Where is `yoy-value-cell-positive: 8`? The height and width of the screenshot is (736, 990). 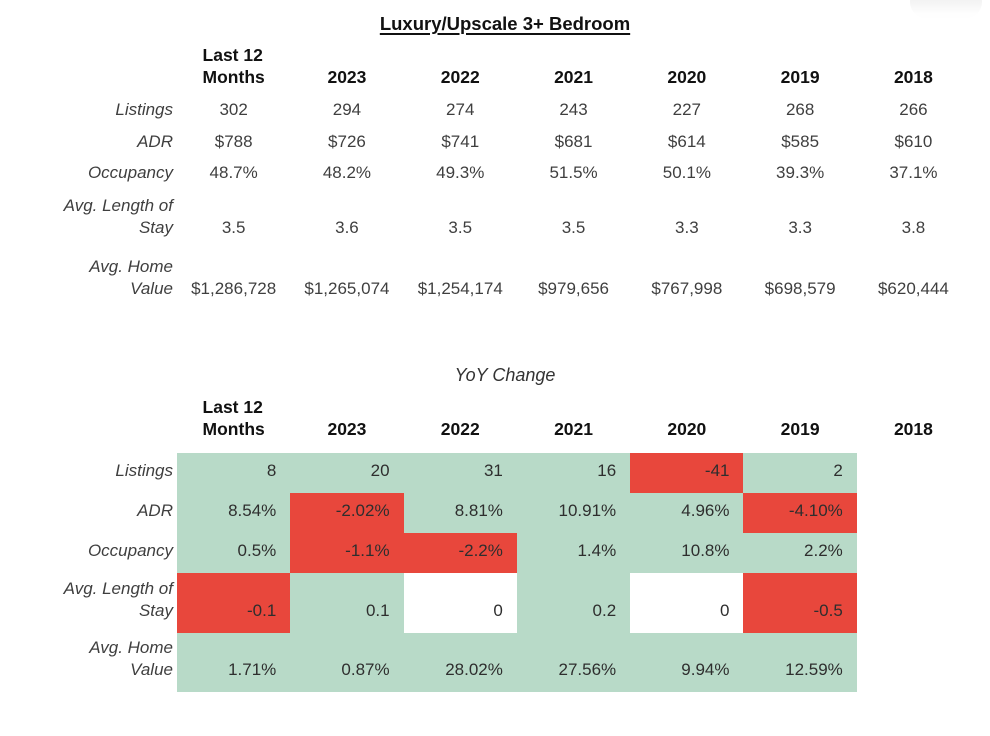 yoy-value-cell-positive: 8 is located at coordinates (234, 473).